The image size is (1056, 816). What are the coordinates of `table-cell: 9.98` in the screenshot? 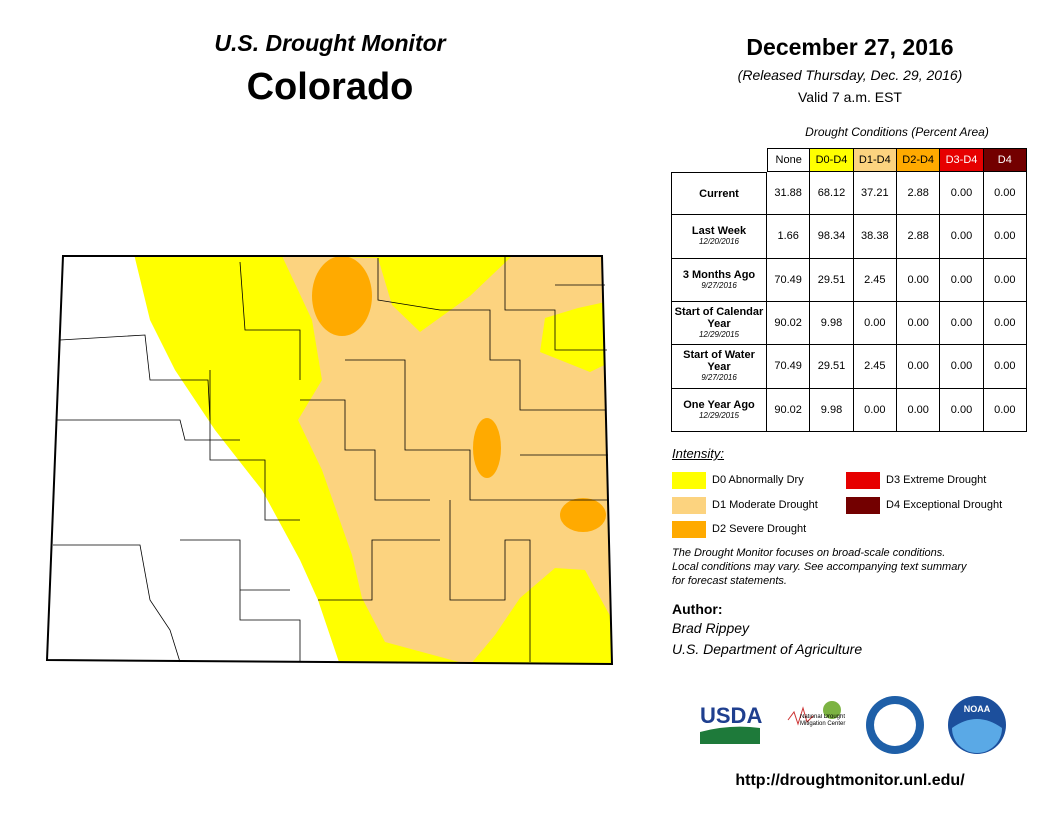 It's located at (832, 324).